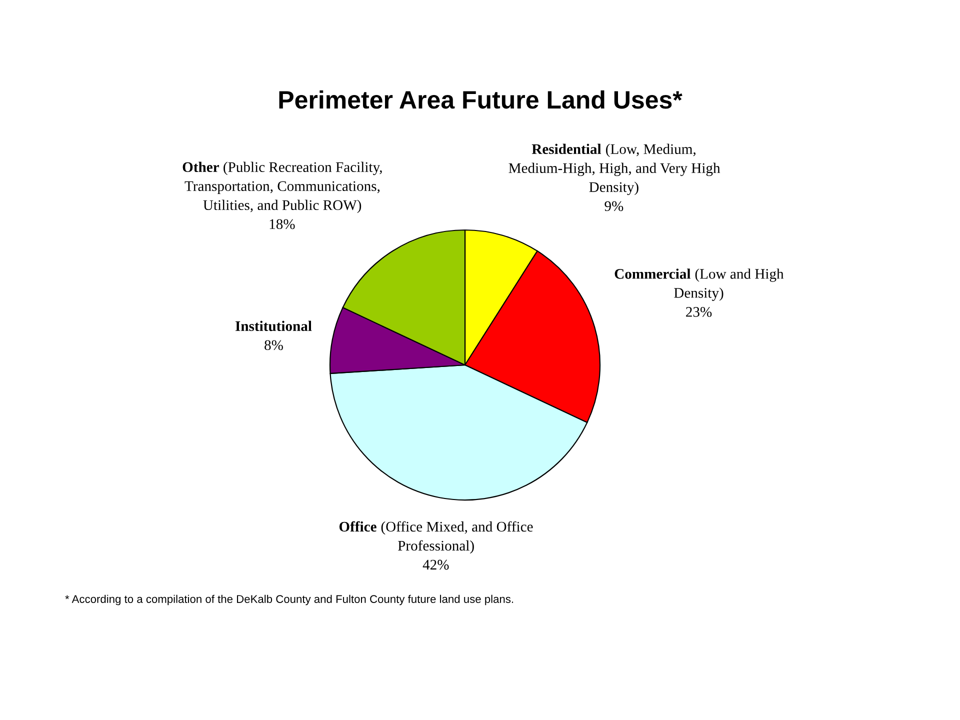  Describe the element at coordinates (282, 224) in the screenshot. I see `data-label: 18%` at that location.